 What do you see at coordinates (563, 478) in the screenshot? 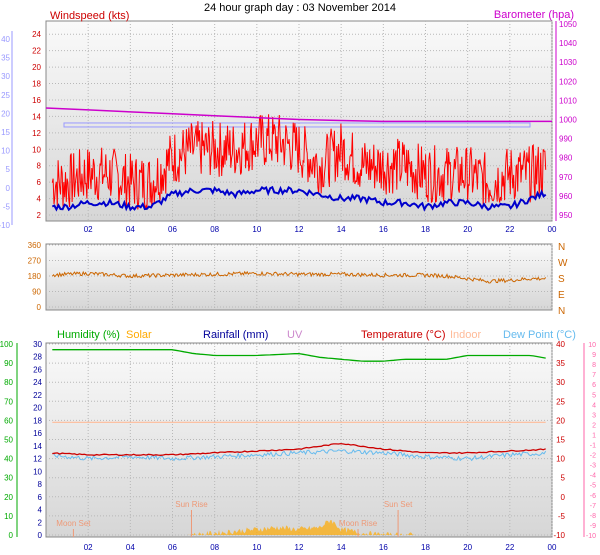
I see `temp-tick-label: 5` at bounding box center [563, 478].